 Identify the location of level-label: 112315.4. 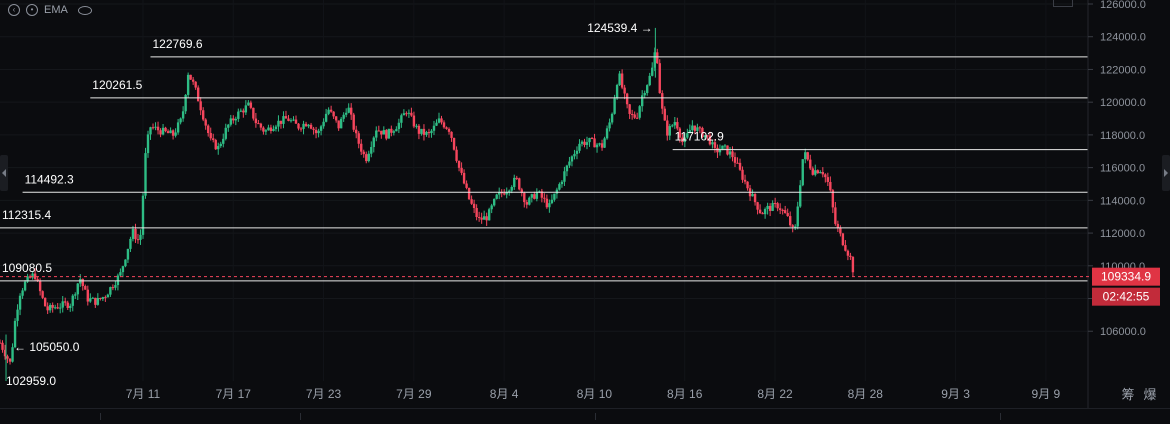
(26, 215).